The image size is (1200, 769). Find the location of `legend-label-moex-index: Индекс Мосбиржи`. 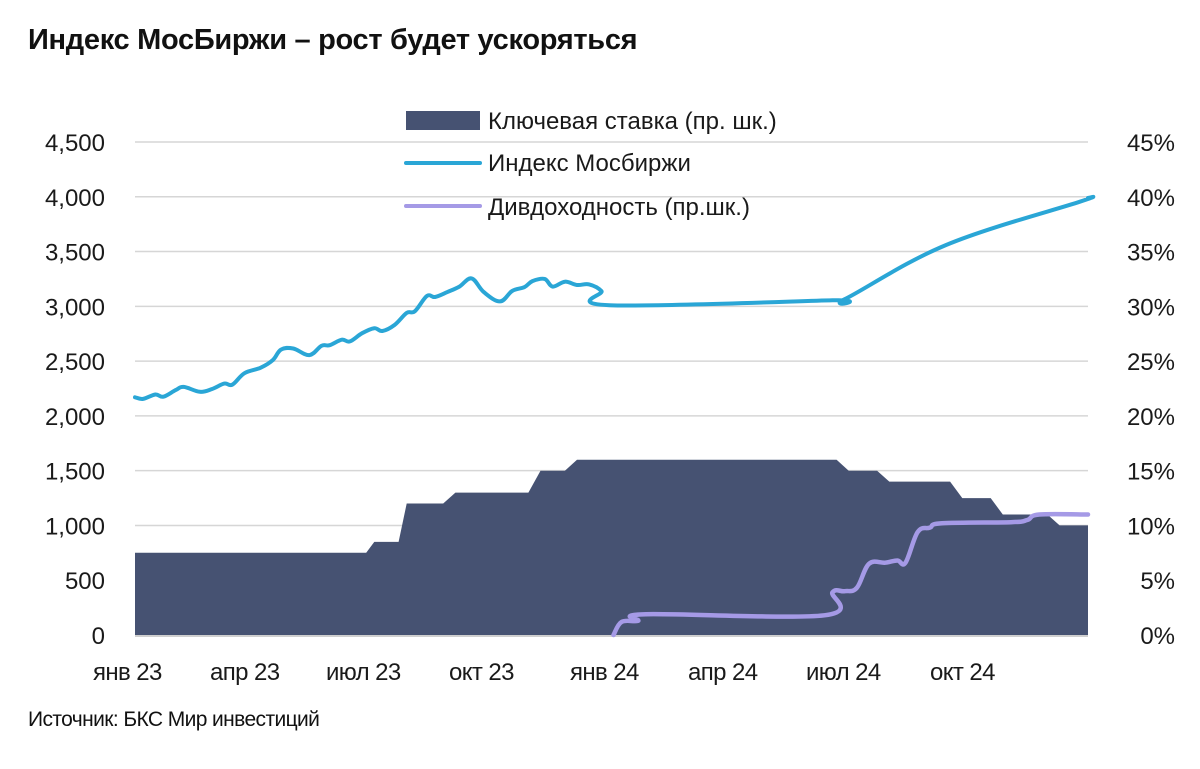

legend-label-moex-index: Индекс Мосбиржи is located at coordinates (589, 163).